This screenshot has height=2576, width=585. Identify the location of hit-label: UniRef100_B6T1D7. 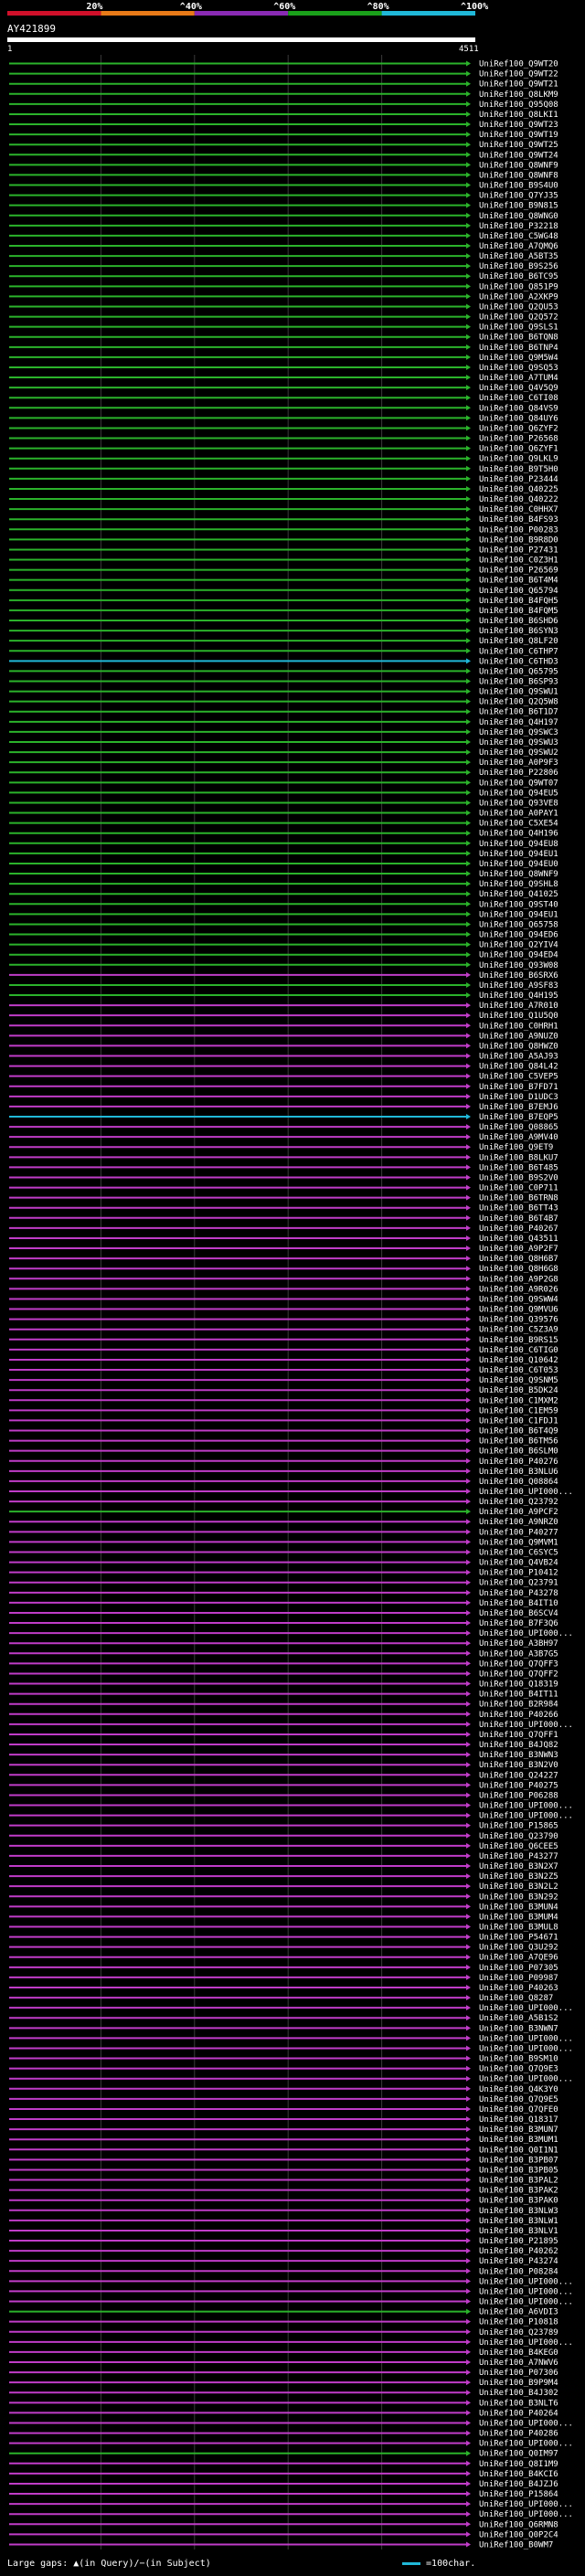
(518, 712).